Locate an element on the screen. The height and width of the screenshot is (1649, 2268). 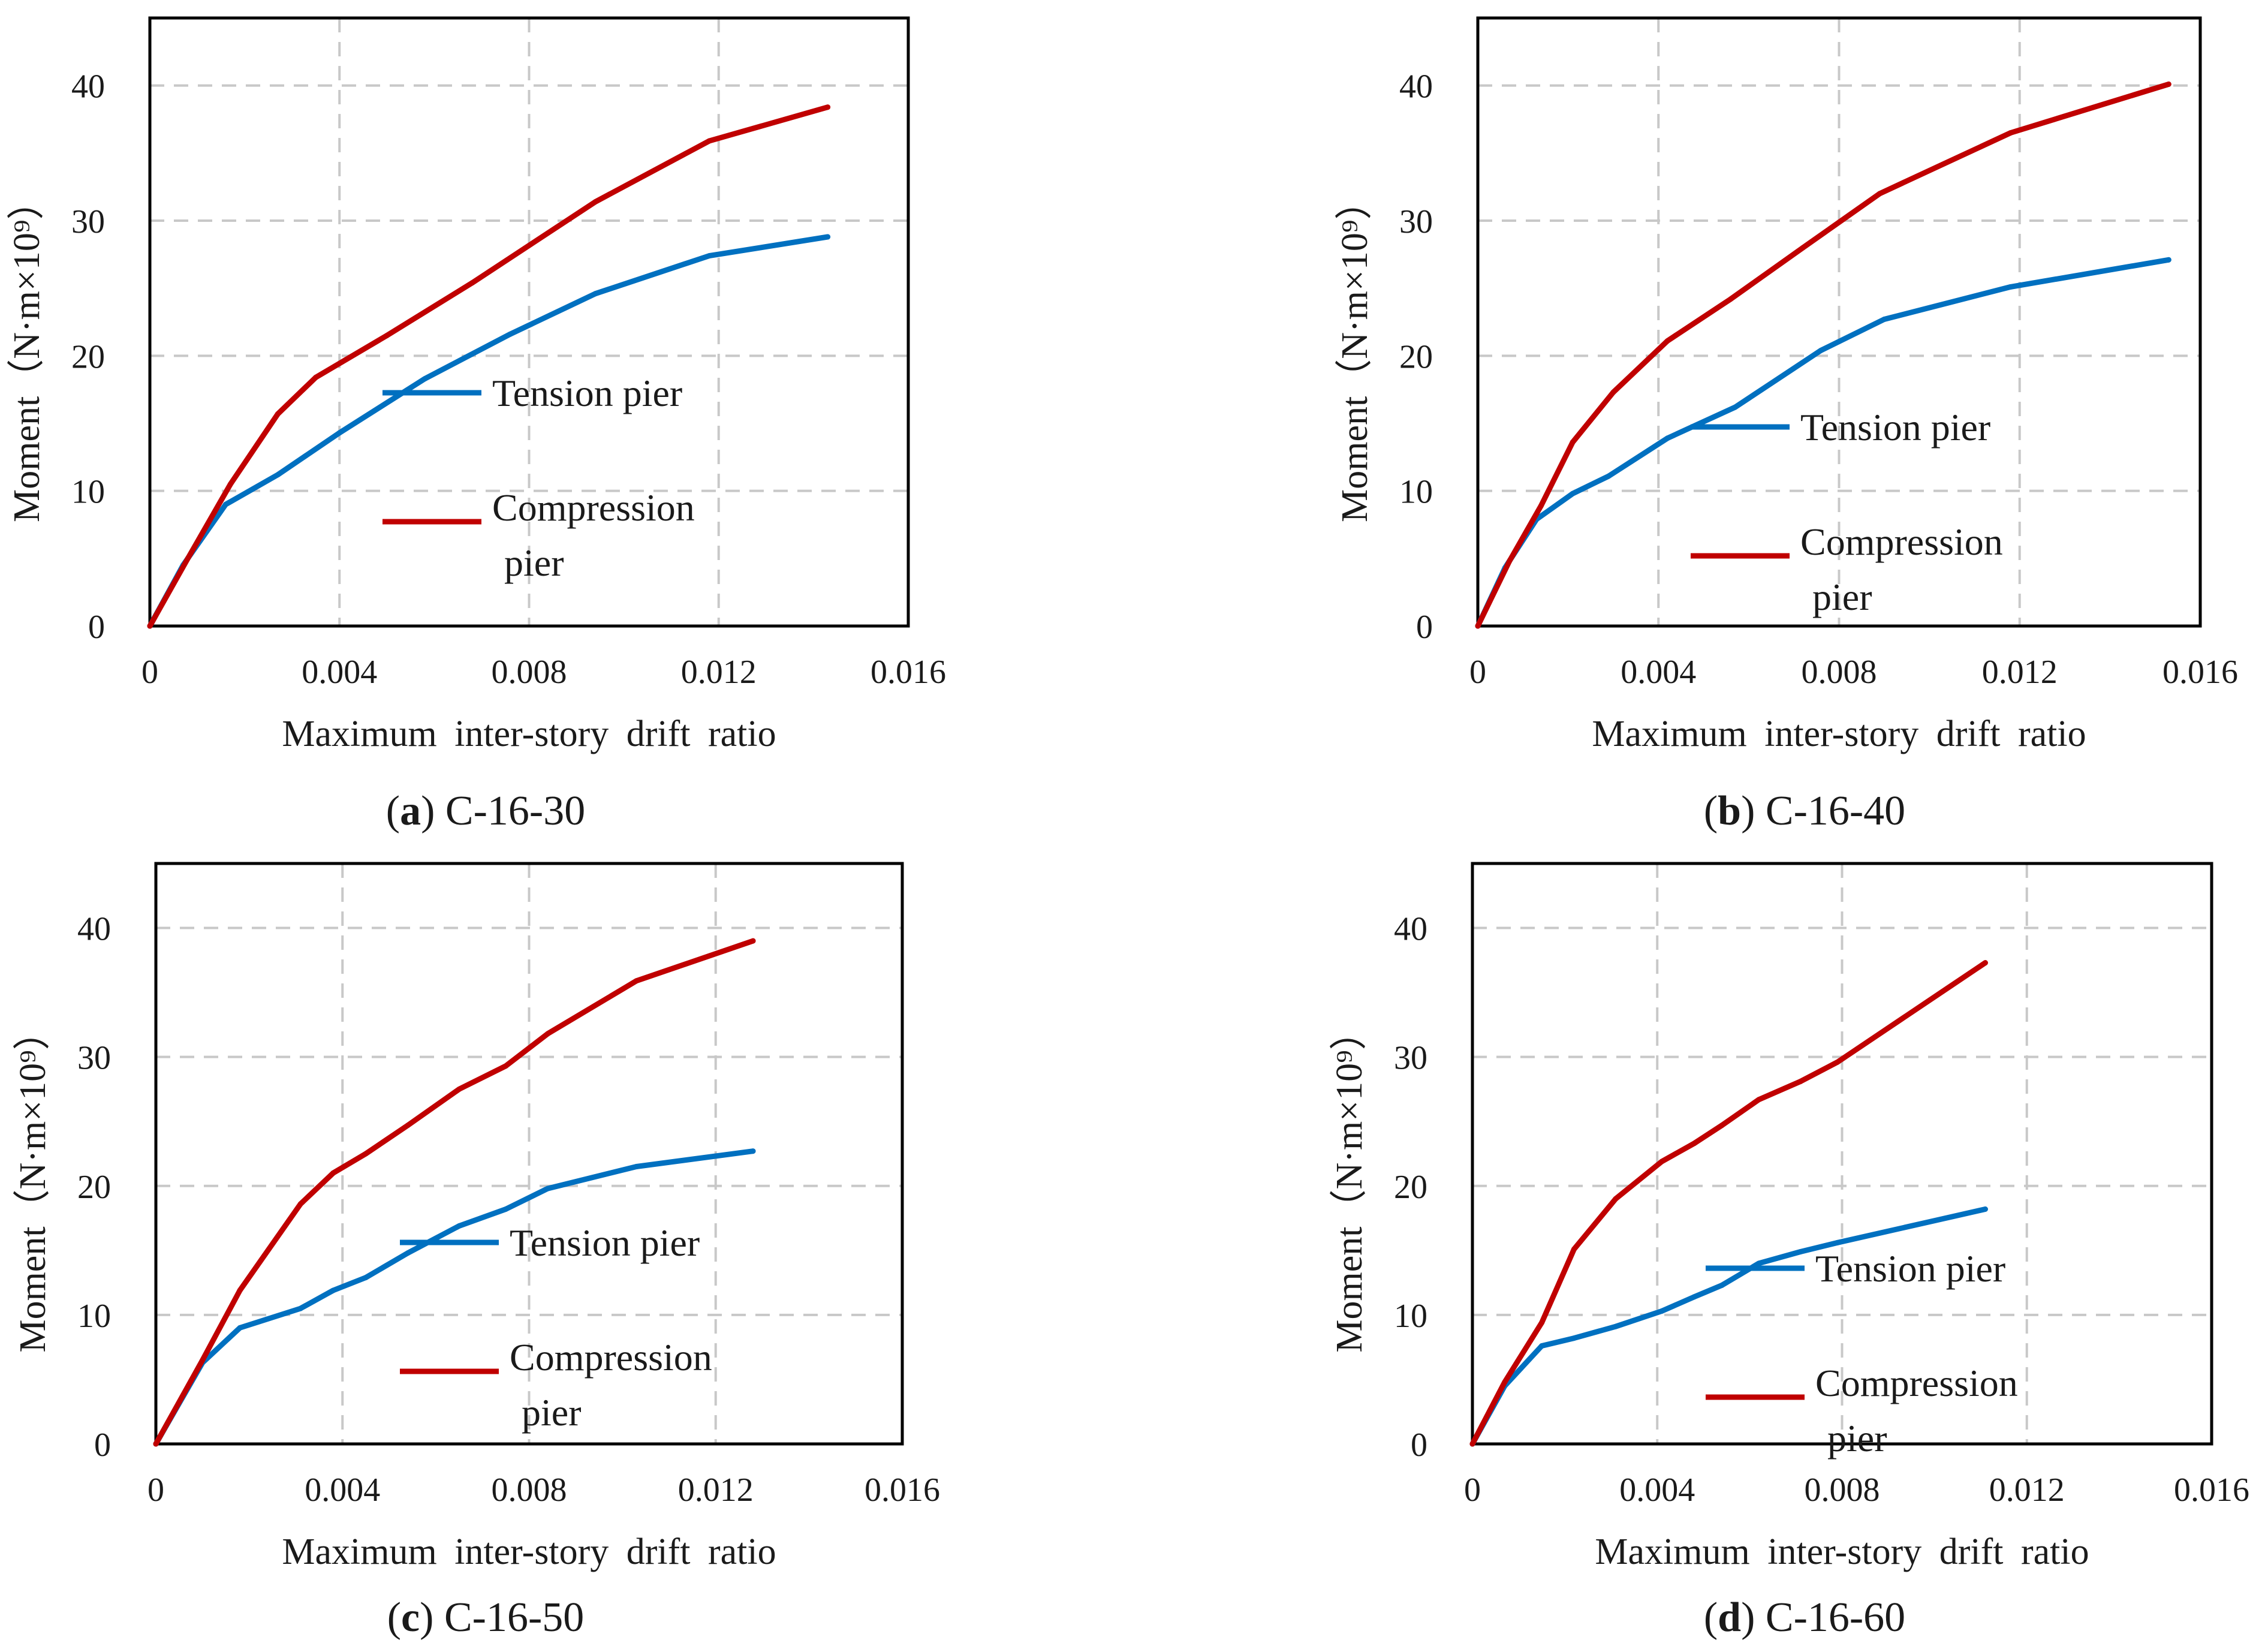
caption-close-paren: ) is located at coordinates (433, 811).